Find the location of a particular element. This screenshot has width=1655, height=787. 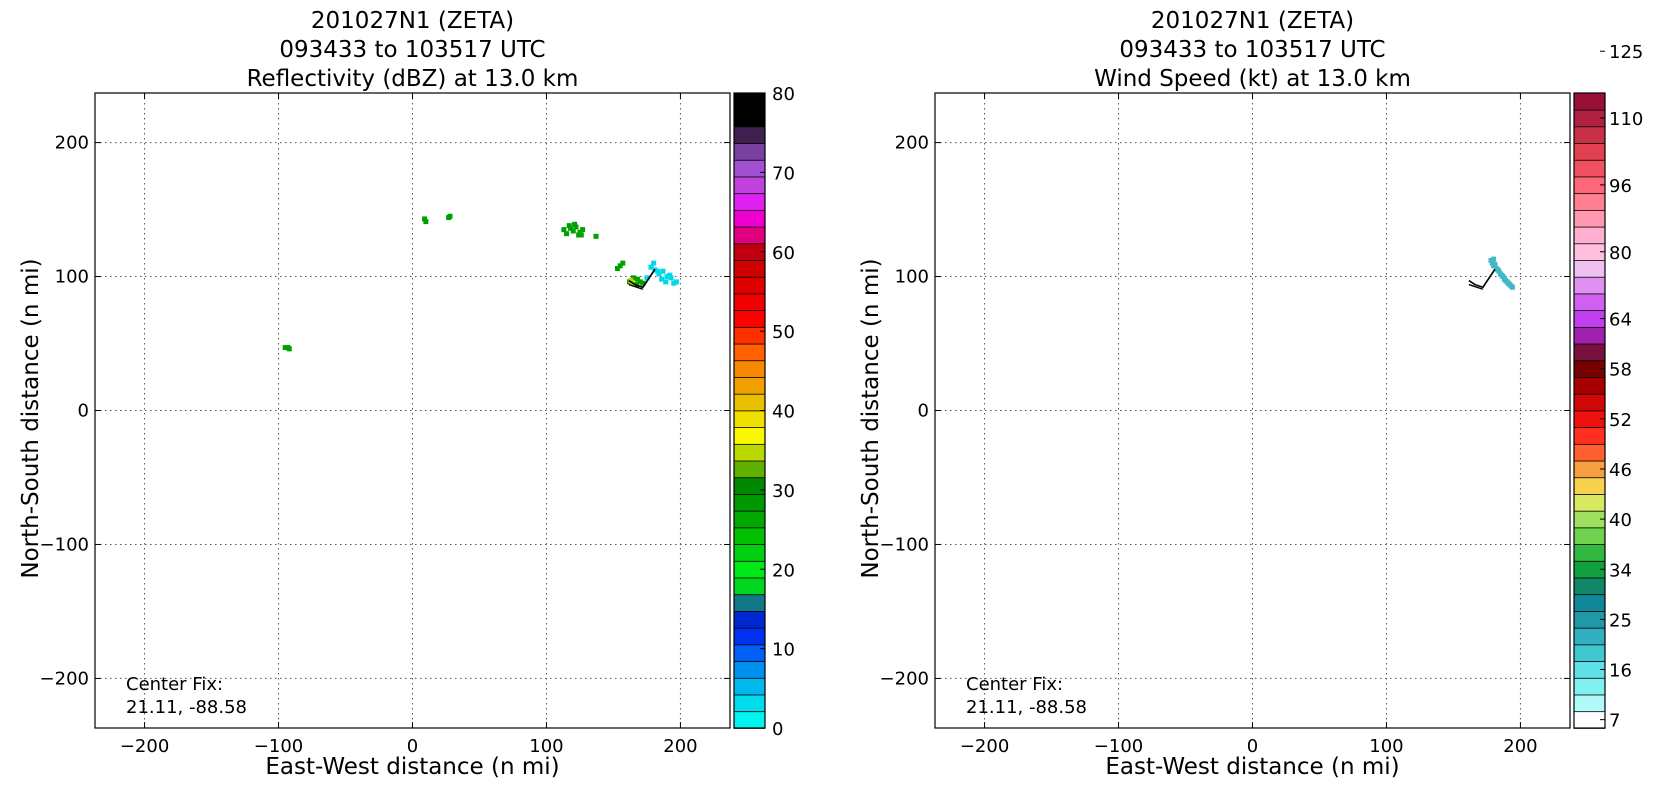

chart-subtitle-time: 093433 to 103517 UTC is located at coordinates (1252, 50).